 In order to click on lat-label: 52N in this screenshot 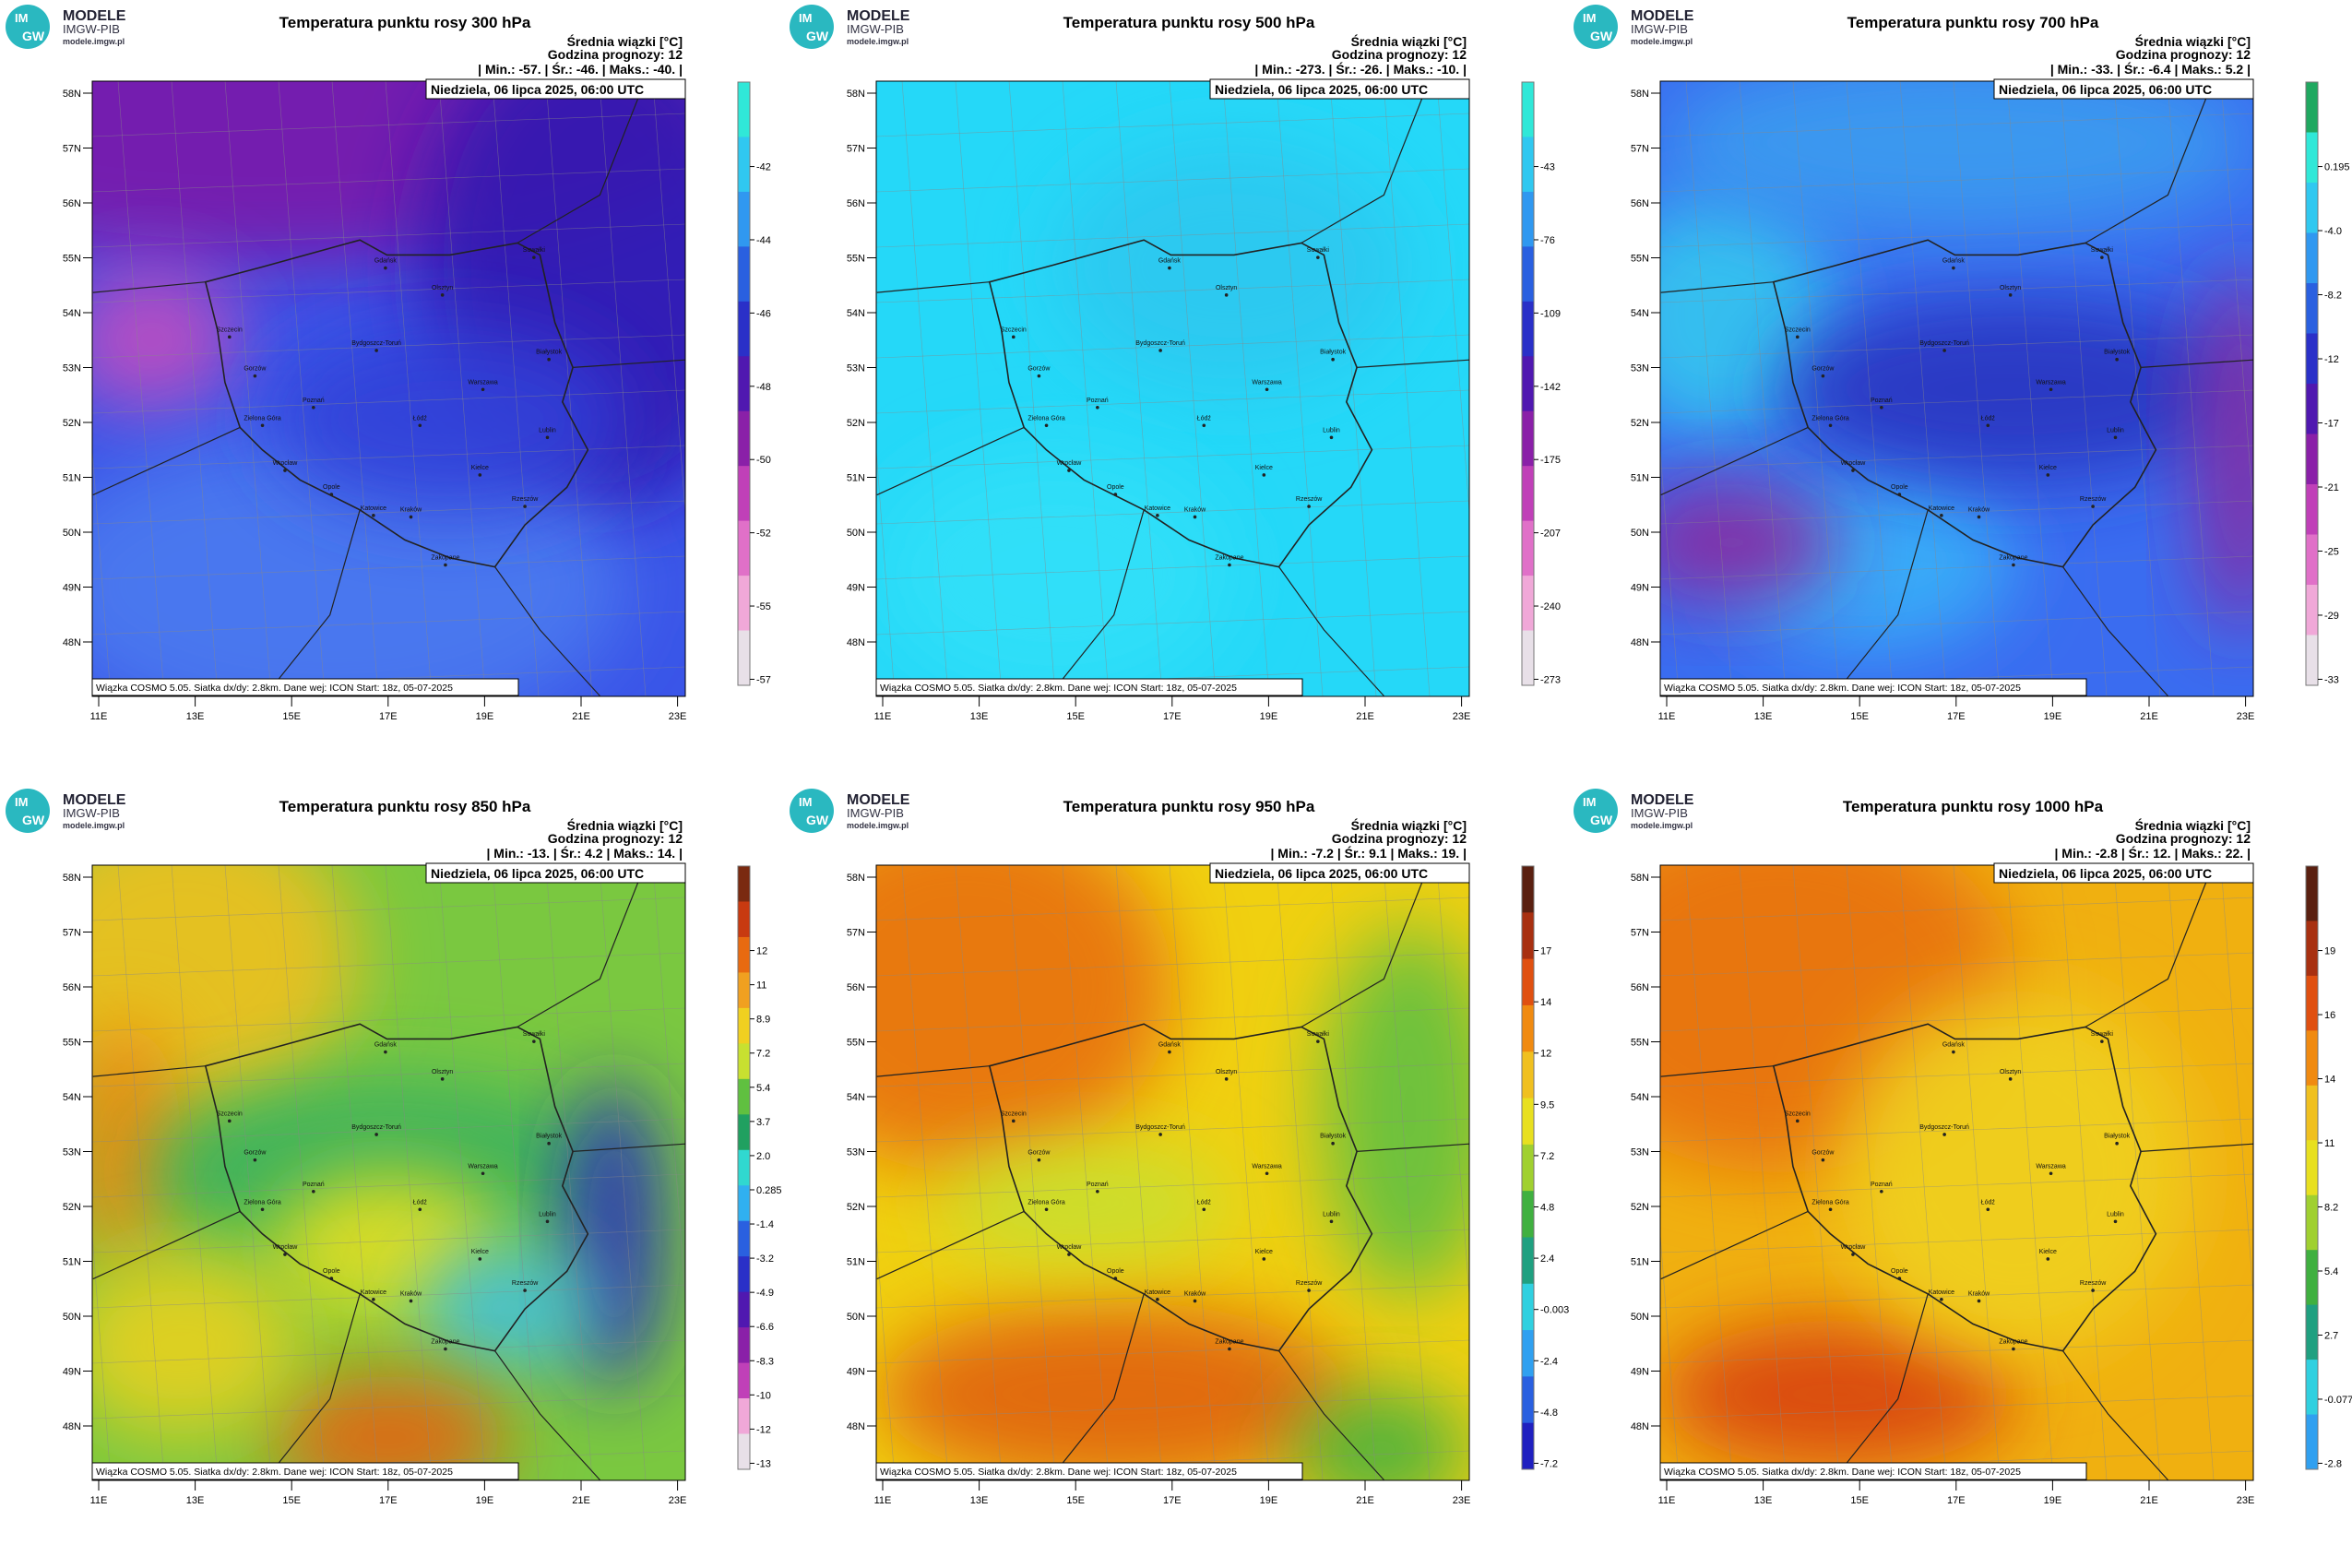, I will do `click(1640, 423)`.